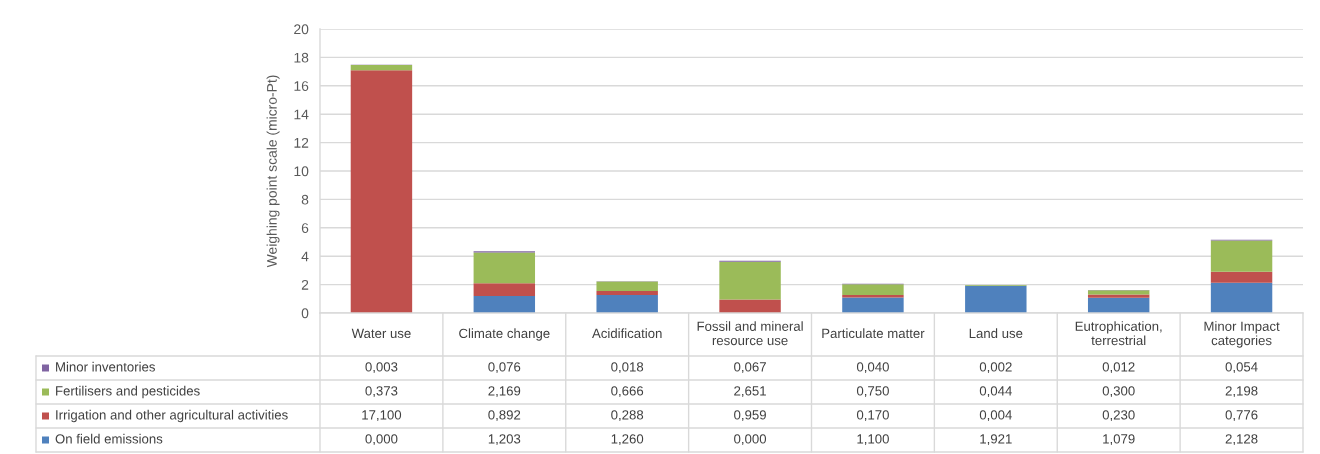 This screenshot has height=454, width=1320. What do you see at coordinates (128, 392) in the screenshot?
I see `legend-label: Fertilisers and pesticides` at bounding box center [128, 392].